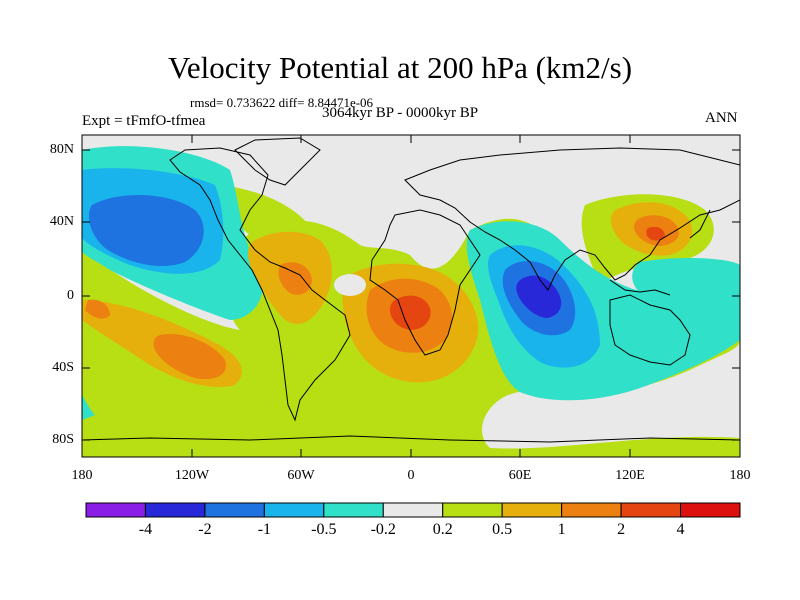 The width and height of the screenshot is (800, 600). What do you see at coordinates (282, 102) in the screenshot?
I see `rmsd-diff-stats: rmsd= 0.733622 diff= 8.84471e-06` at bounding box center [282, 102].